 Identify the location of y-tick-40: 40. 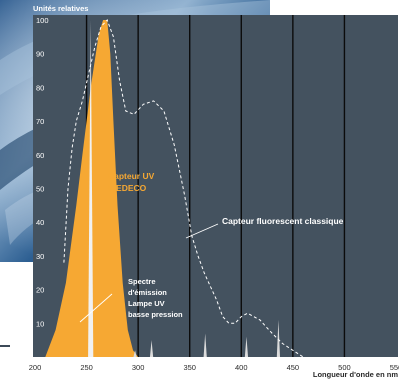
(40, 222).